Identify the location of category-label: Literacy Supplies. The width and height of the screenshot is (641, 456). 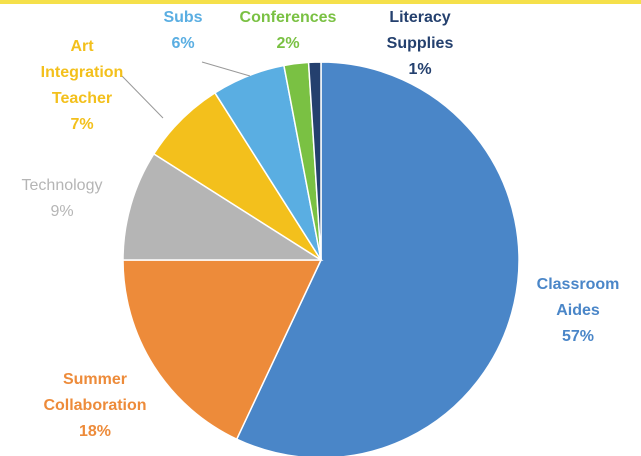
(420, 30).